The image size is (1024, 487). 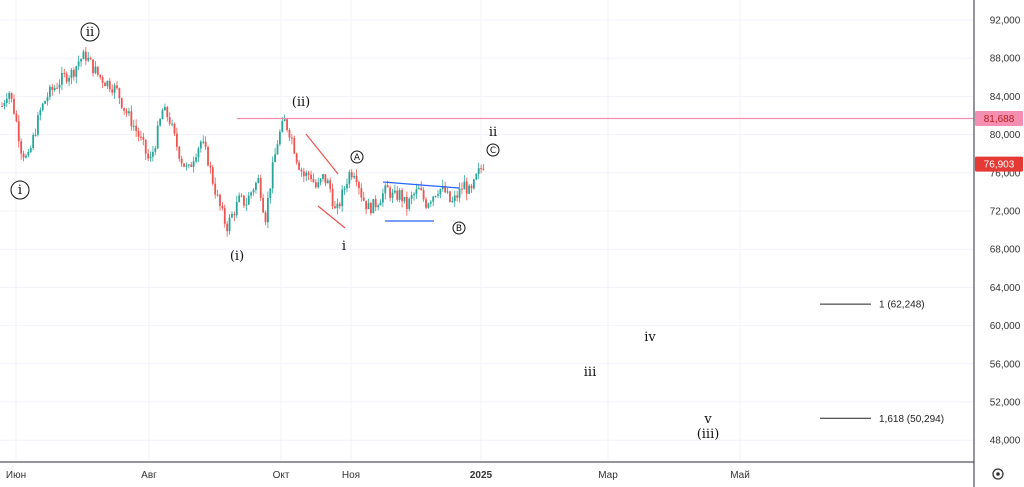 I want to click on fib-level-label: 1 (62,248), so click(x=902, y=305).